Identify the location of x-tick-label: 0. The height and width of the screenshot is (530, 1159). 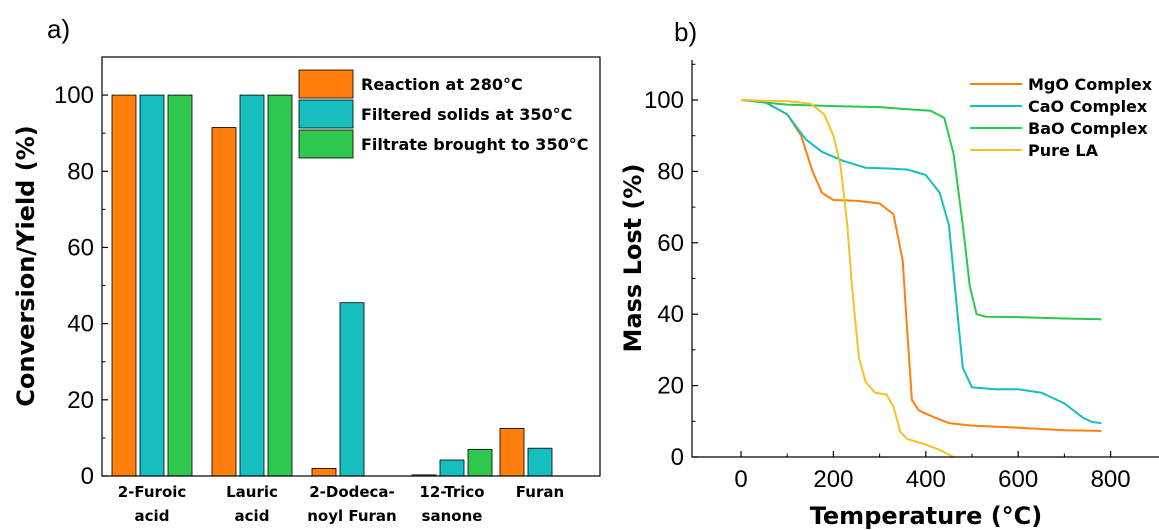
(740, 479).